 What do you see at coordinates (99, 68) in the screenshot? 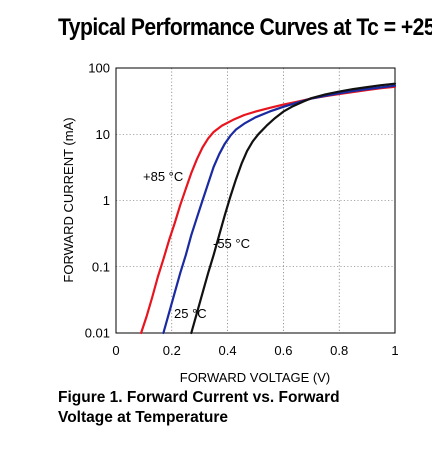
I see `y-tick-label: 100` at bounding box center [99, 68].